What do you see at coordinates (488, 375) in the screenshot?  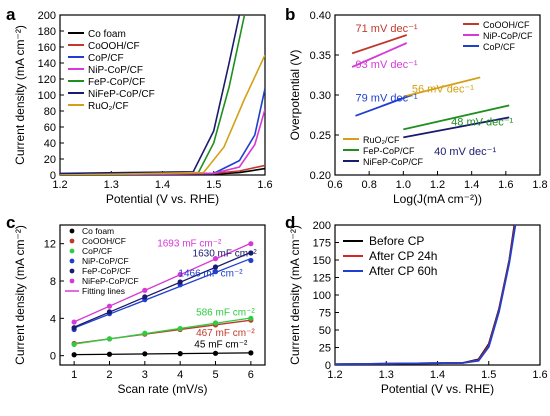 I see `x-tick-label: 1.5` at bounding box center [488, 375].